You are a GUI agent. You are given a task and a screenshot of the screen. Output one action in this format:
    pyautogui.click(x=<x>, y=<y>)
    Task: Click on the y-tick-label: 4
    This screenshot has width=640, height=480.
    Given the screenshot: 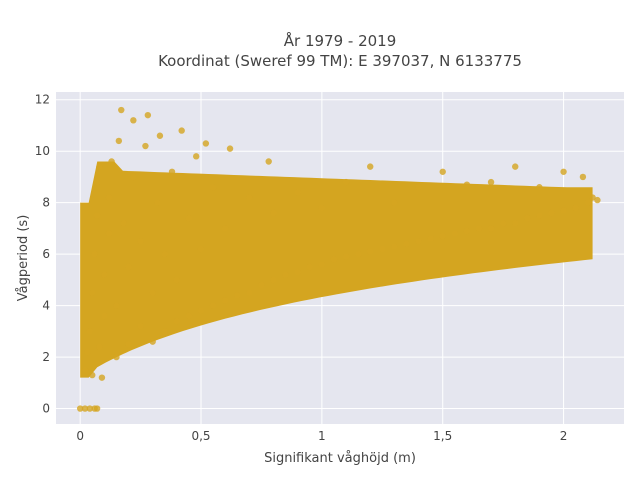 What is the action you would take?
    pyautogui.click(x=46, y=306)
    